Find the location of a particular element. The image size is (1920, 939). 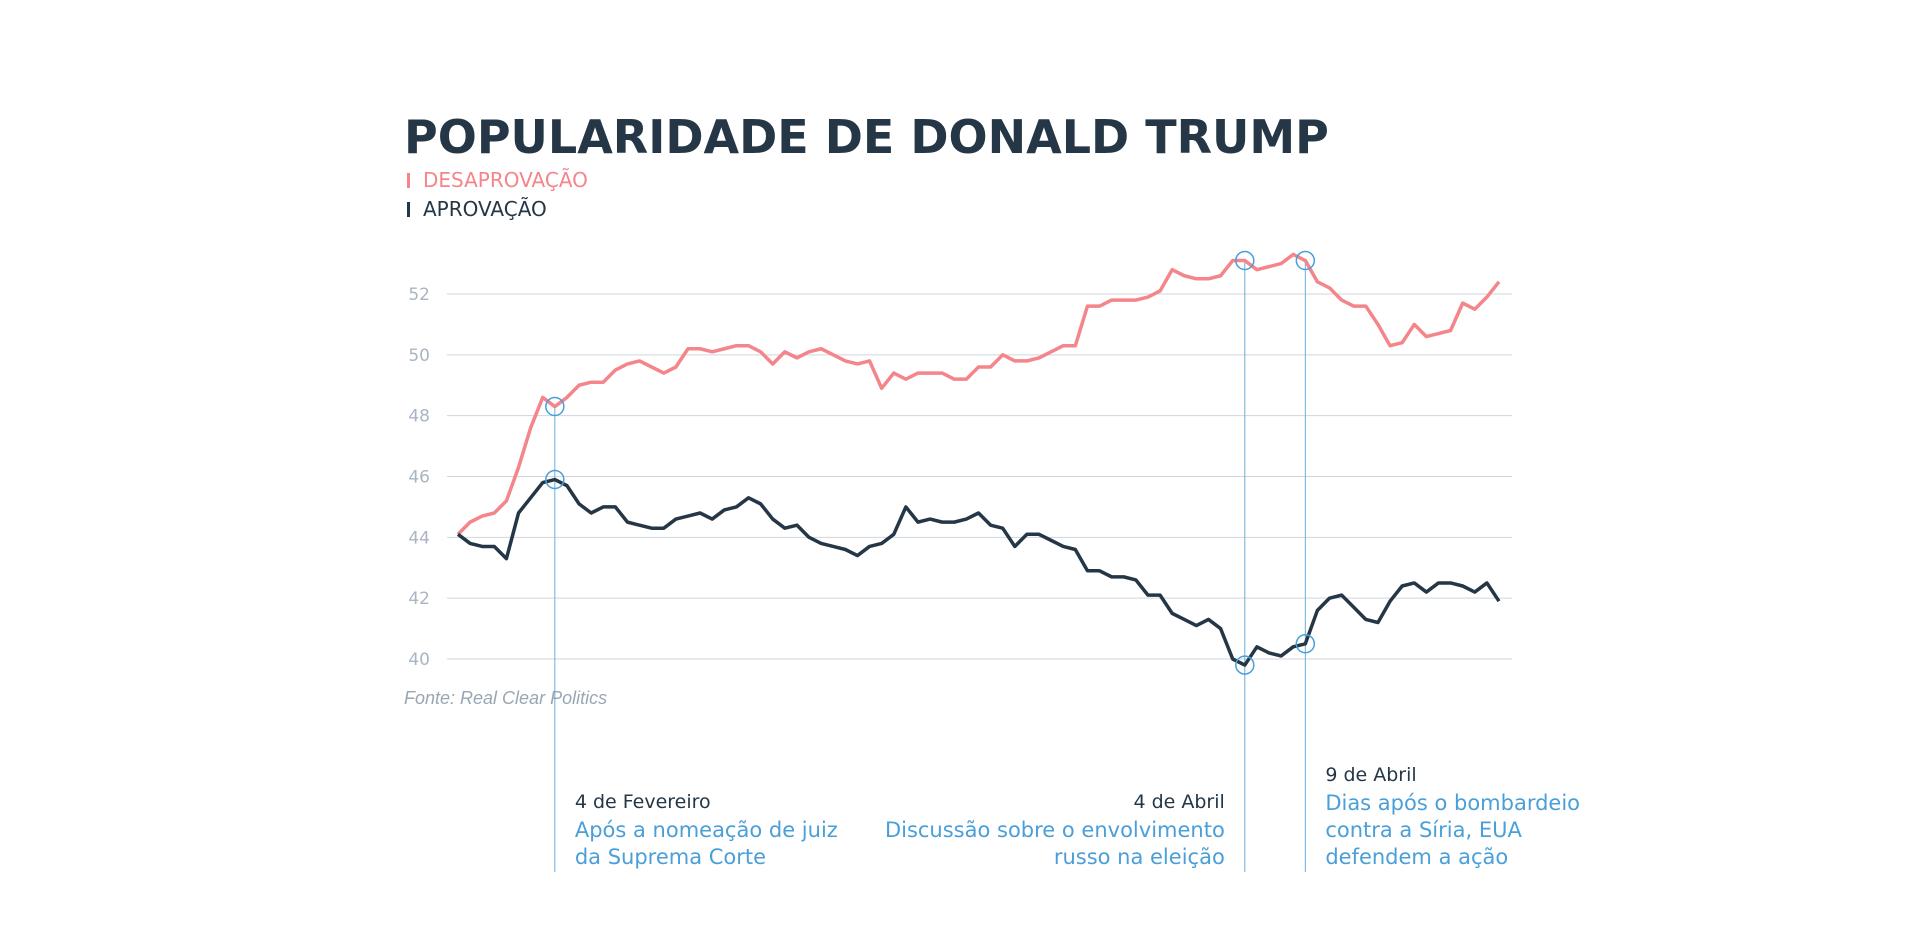

y-tick-label: 50 is located at coordinates (419, 356).